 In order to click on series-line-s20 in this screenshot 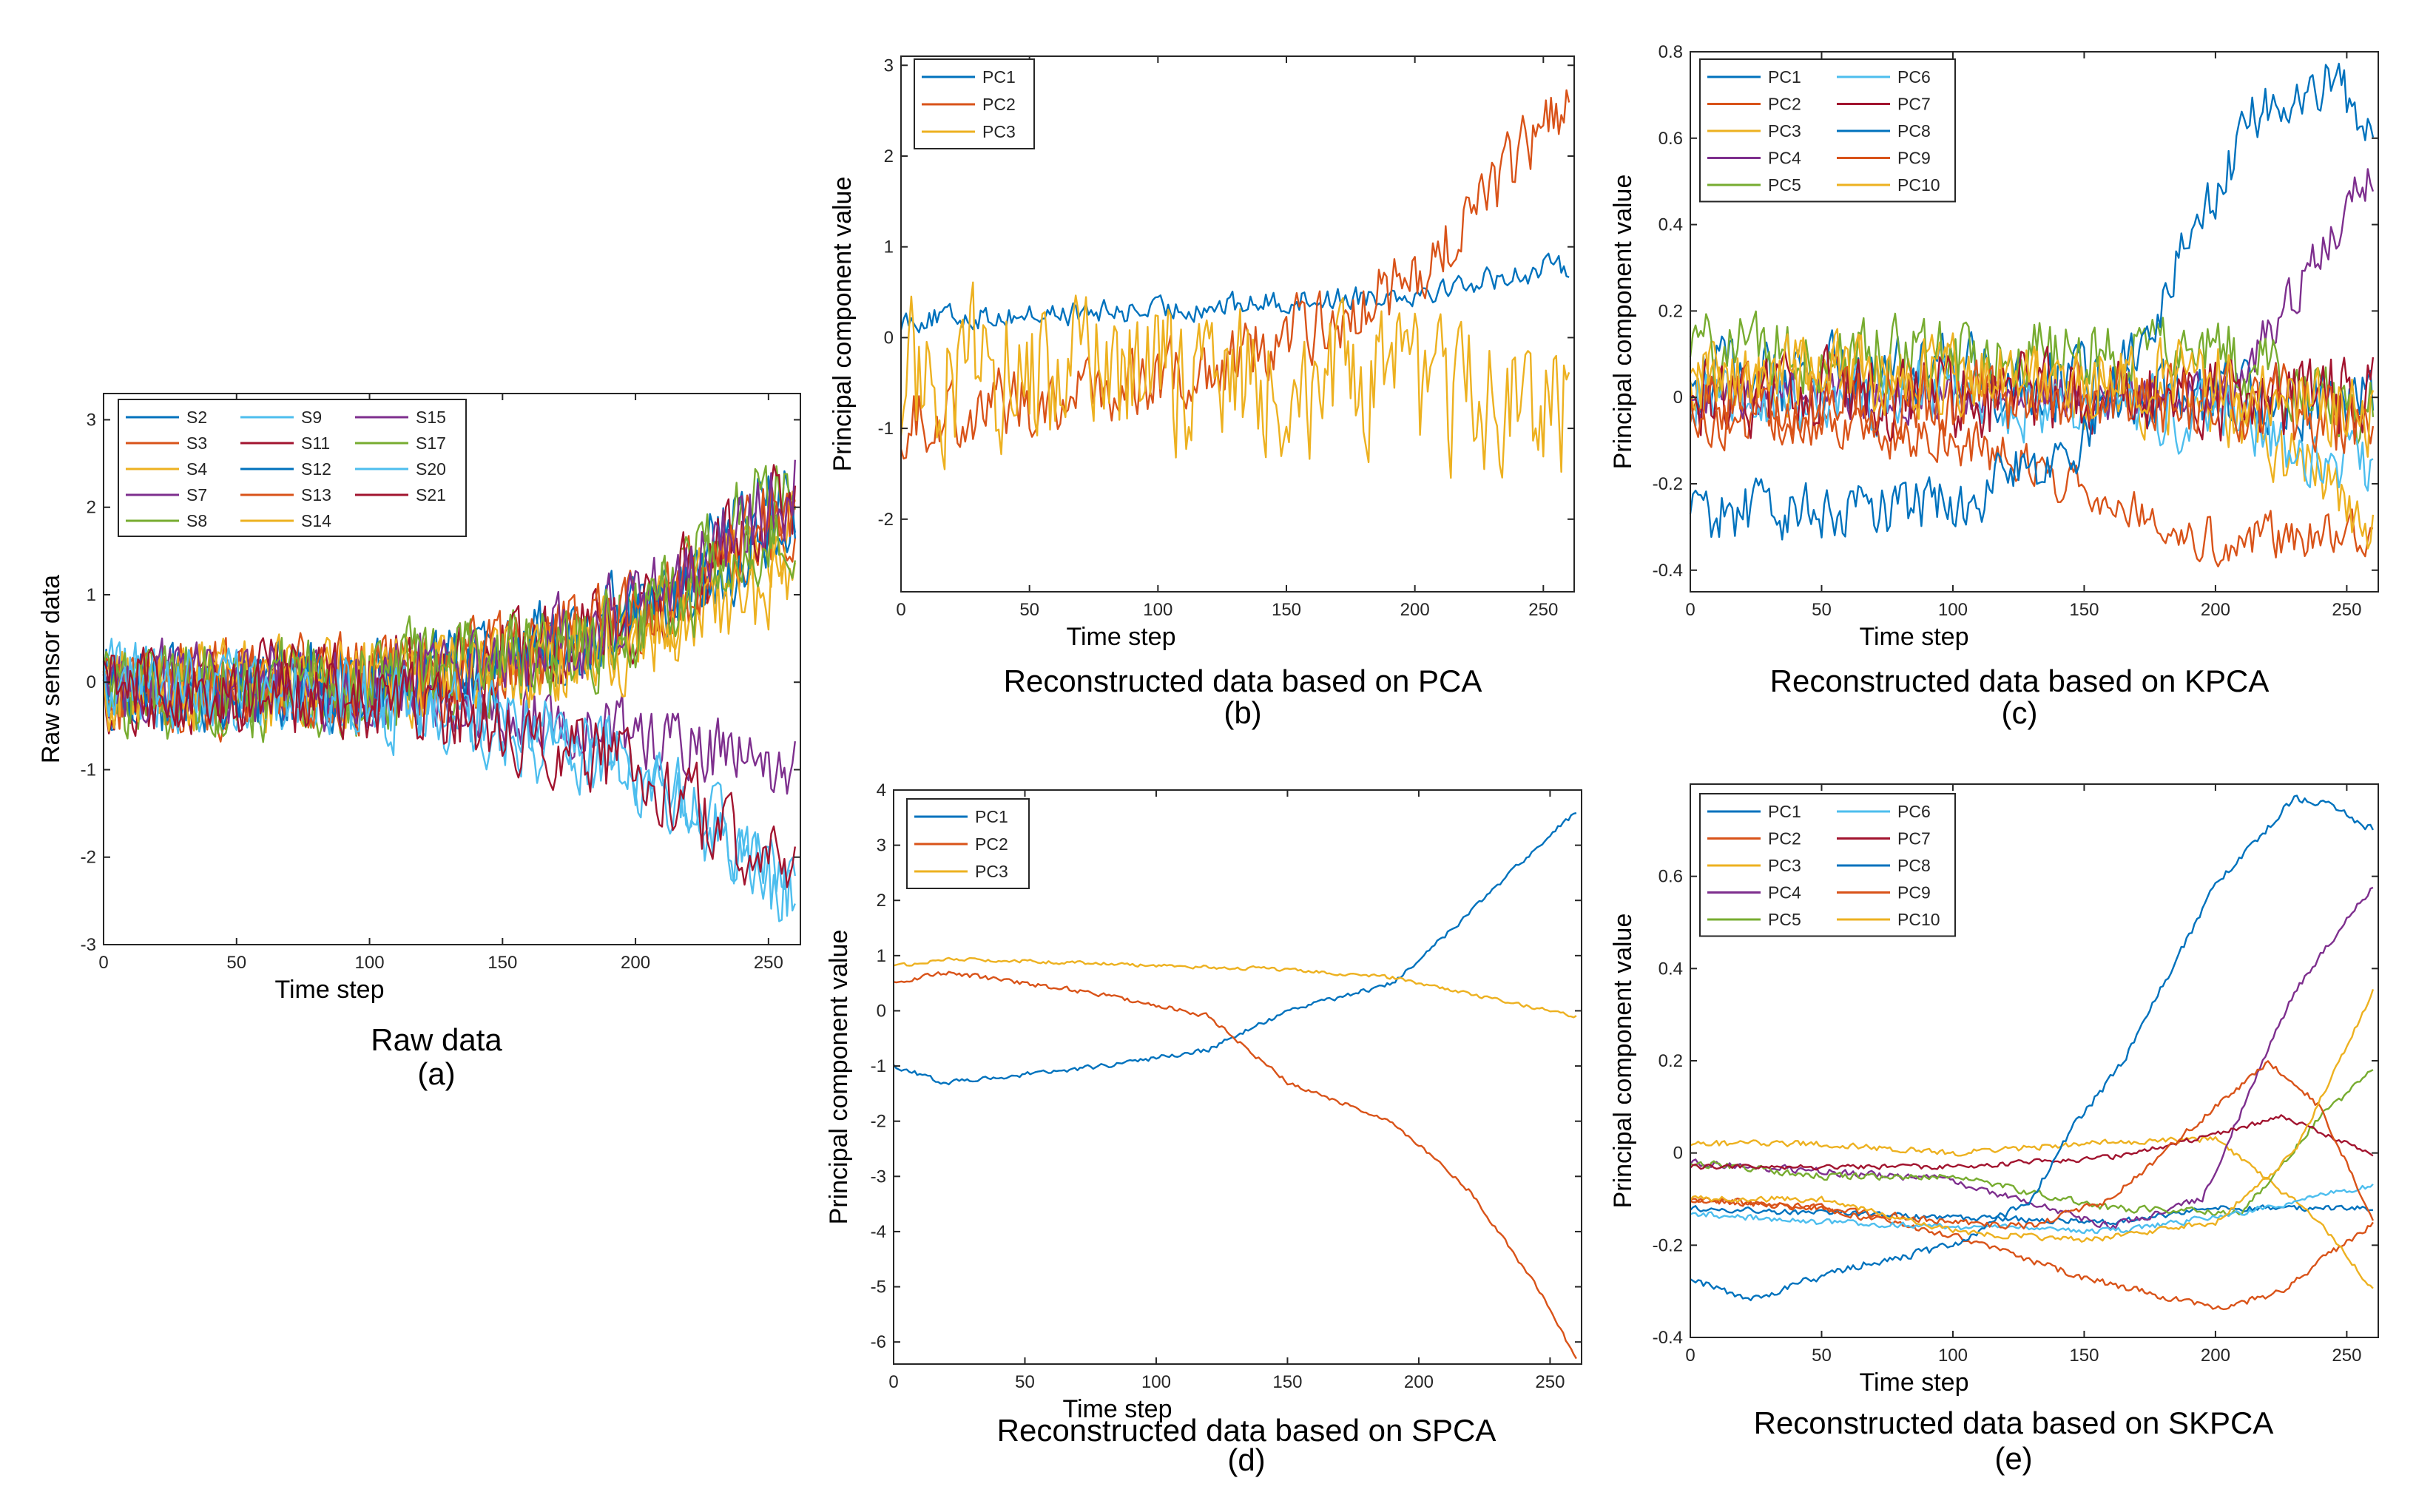, I will do `click(449, 773)`.